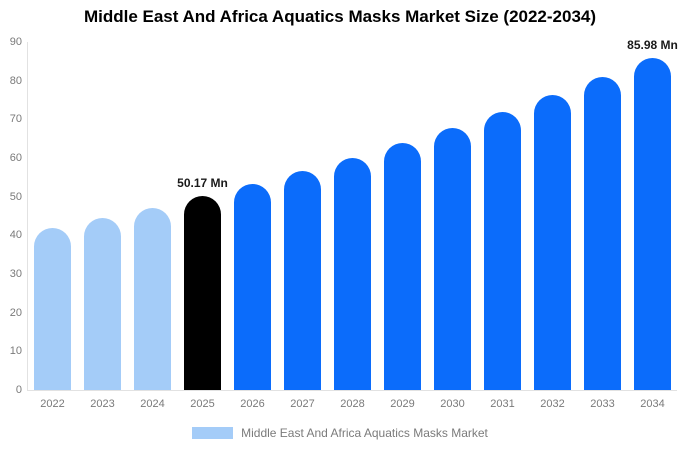  Describe the element at coordinates (15, 196) in the screenshot. I see `y-tick-label: 50` at that location.